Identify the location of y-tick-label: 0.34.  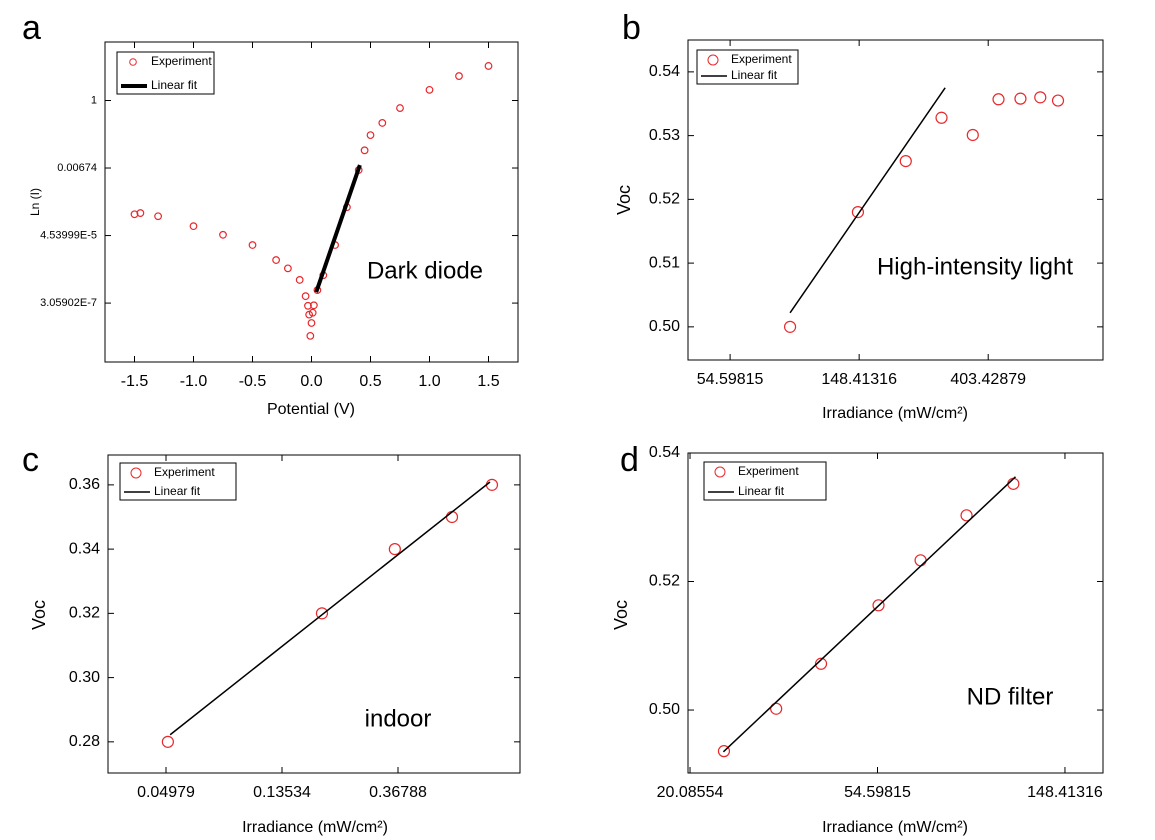
(84, 548).